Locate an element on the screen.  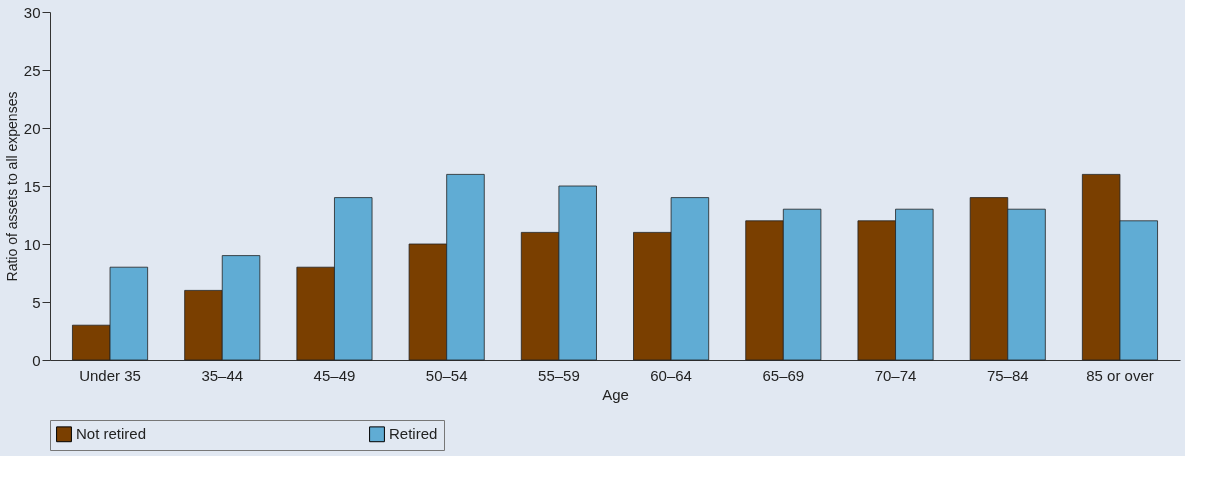
y-tick-label: 5 is located at coordinates (36, 302).